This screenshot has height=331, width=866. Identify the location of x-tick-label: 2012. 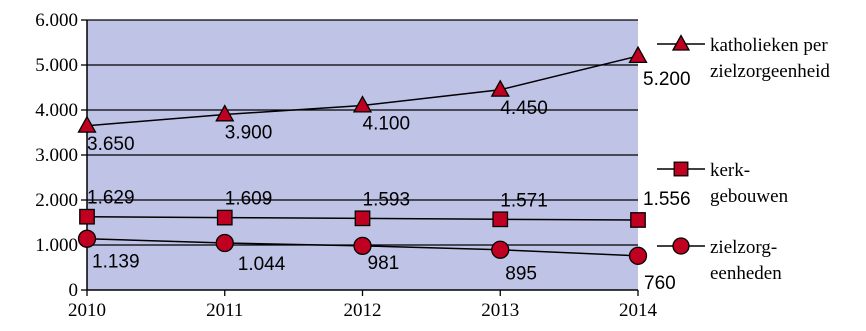
(363, 310).